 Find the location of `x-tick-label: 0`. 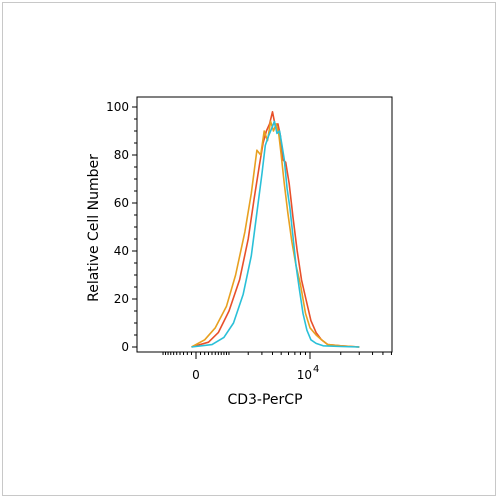

x-tick-label: 0 is located at coordinates (196, 375).